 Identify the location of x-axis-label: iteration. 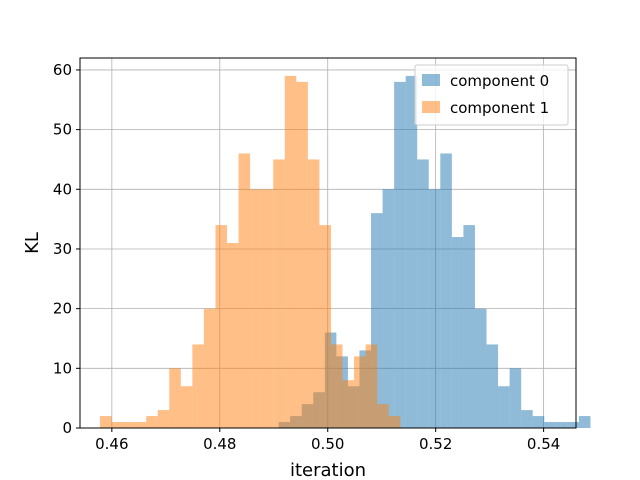
(328, 470).